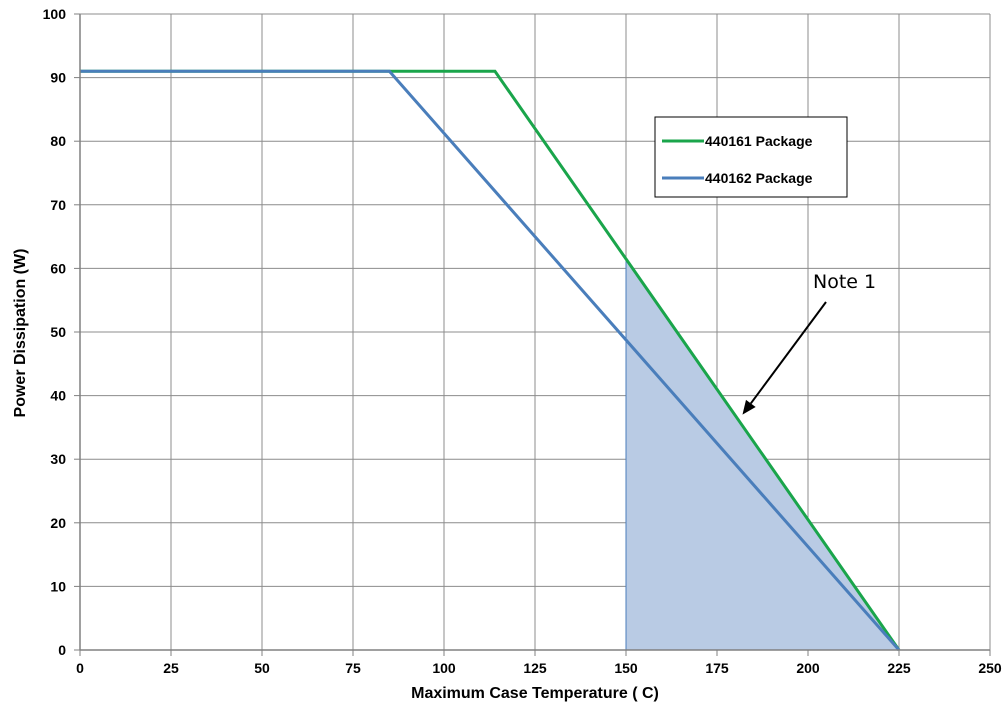  I want to click on y-tick-label: 20, so click(58, 523).